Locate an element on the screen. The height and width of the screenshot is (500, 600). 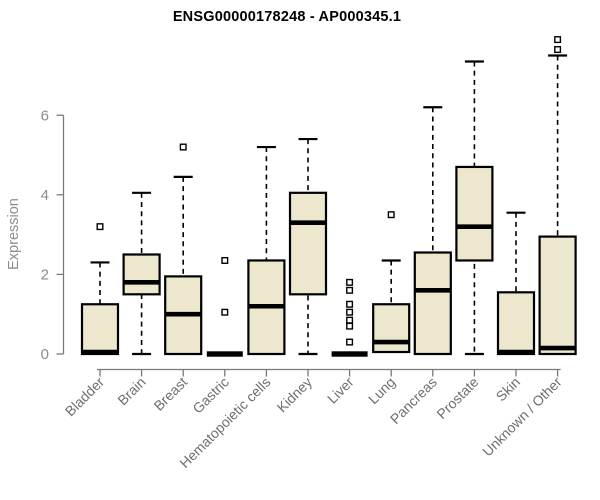
x-category-label-bladder: Bladder is located at coordinates (85, 397).